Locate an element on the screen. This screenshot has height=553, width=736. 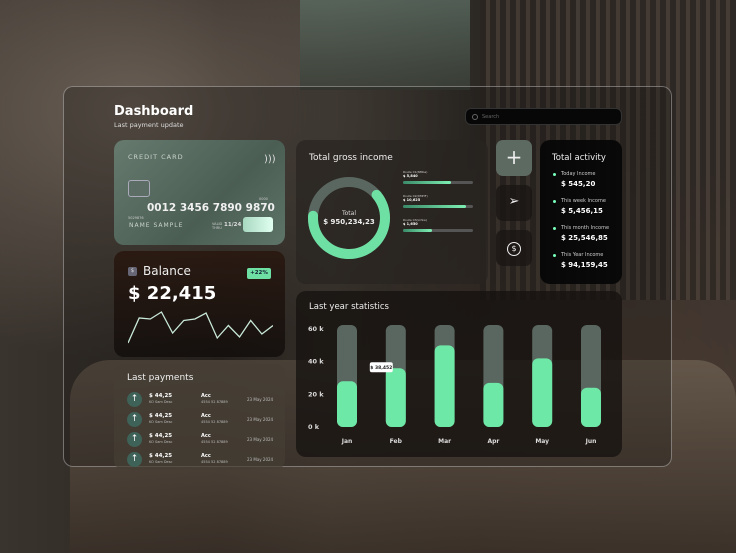
bar-jun is located at coordinates (591, 407).